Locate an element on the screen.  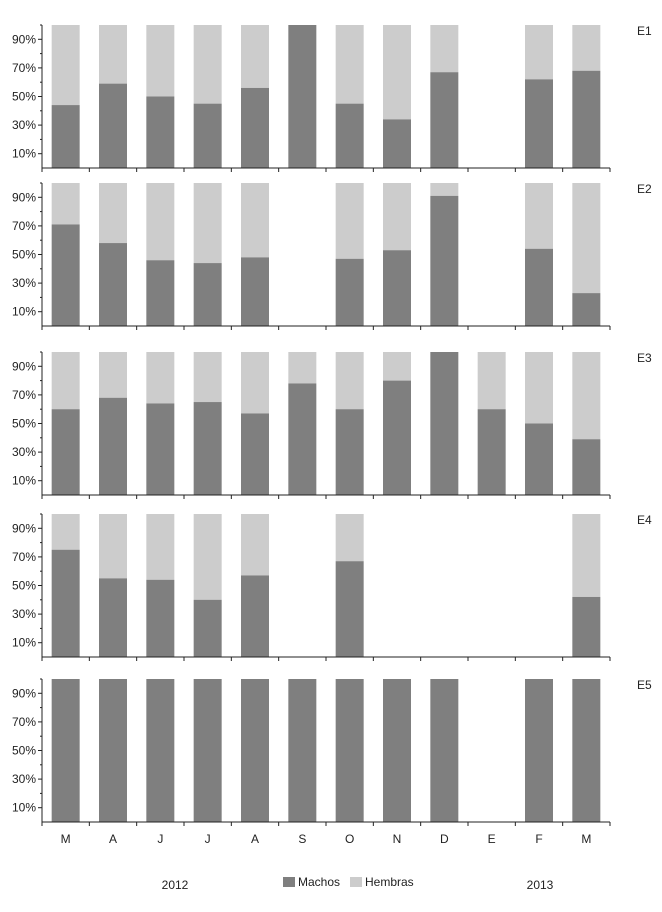
month-label-3: J is located at coordinates (208, 839).